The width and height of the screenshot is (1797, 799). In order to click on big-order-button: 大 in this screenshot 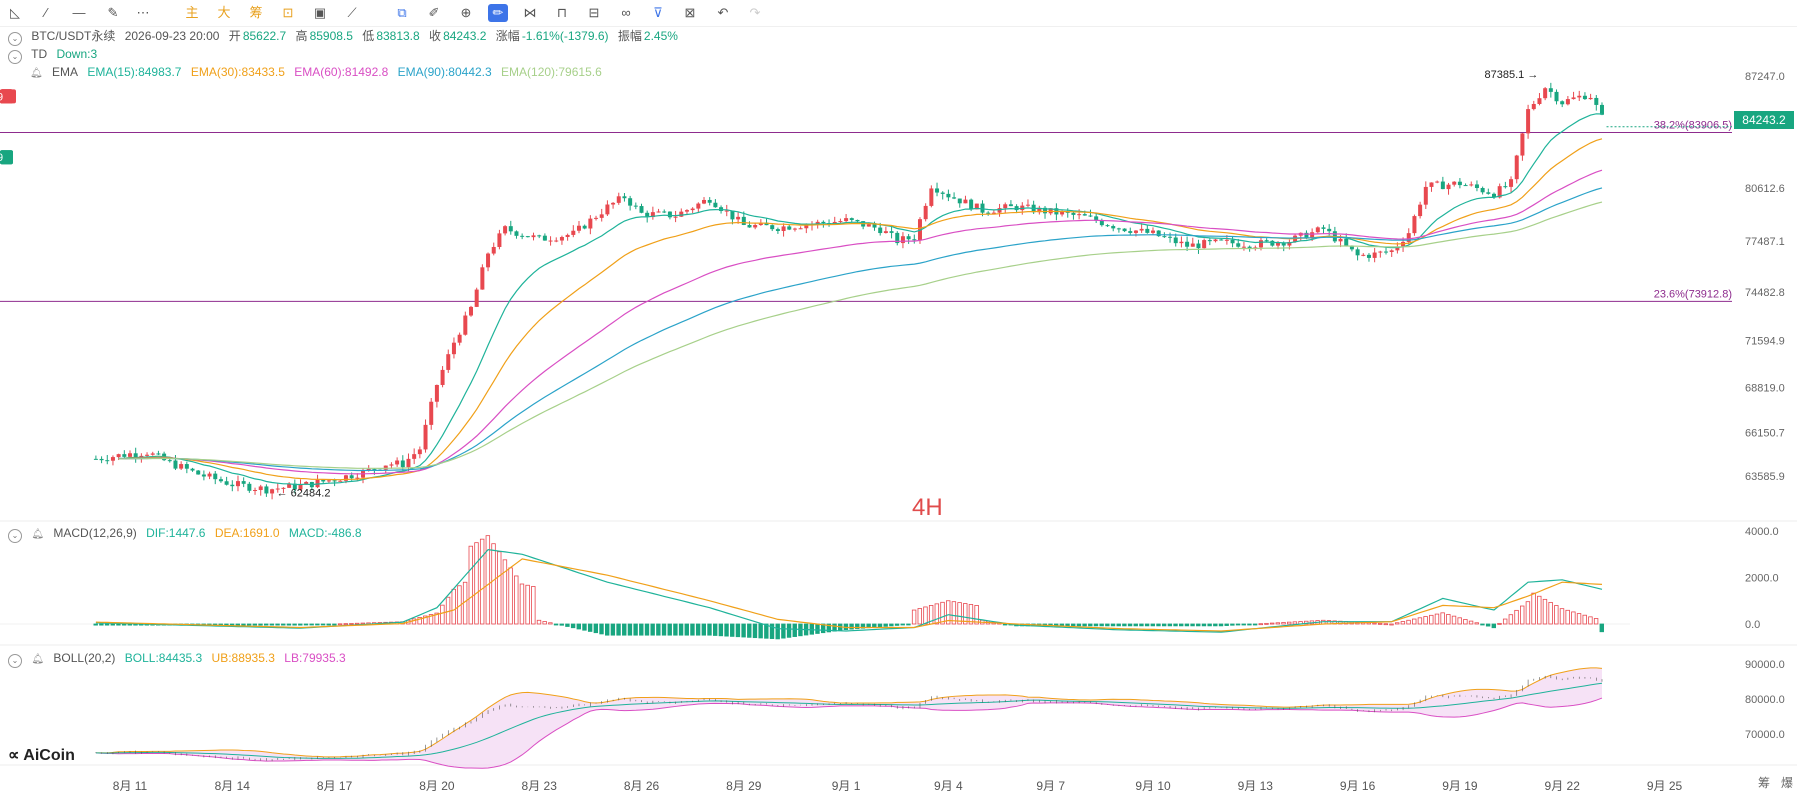, I will do `click(224, 12)`.